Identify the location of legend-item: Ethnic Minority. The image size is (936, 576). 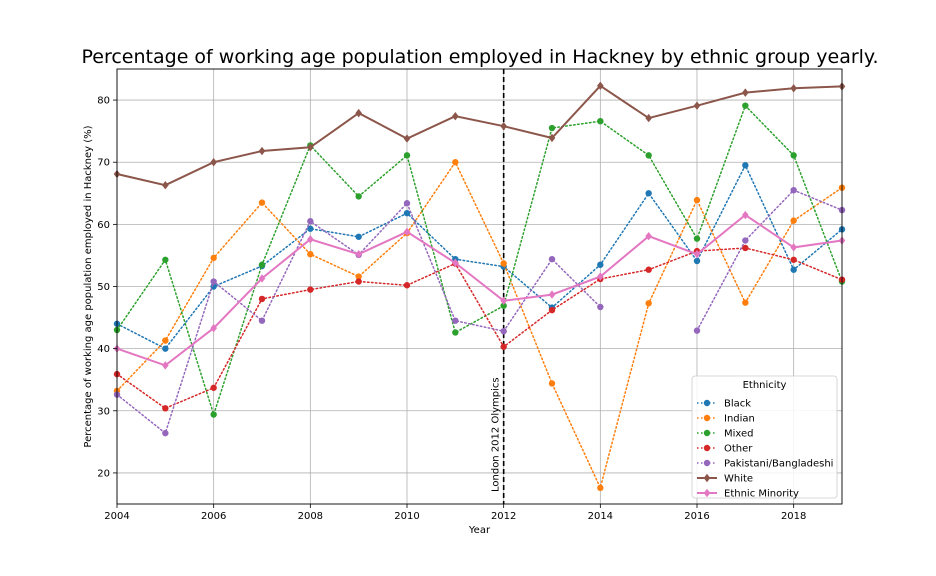
(748, 494).